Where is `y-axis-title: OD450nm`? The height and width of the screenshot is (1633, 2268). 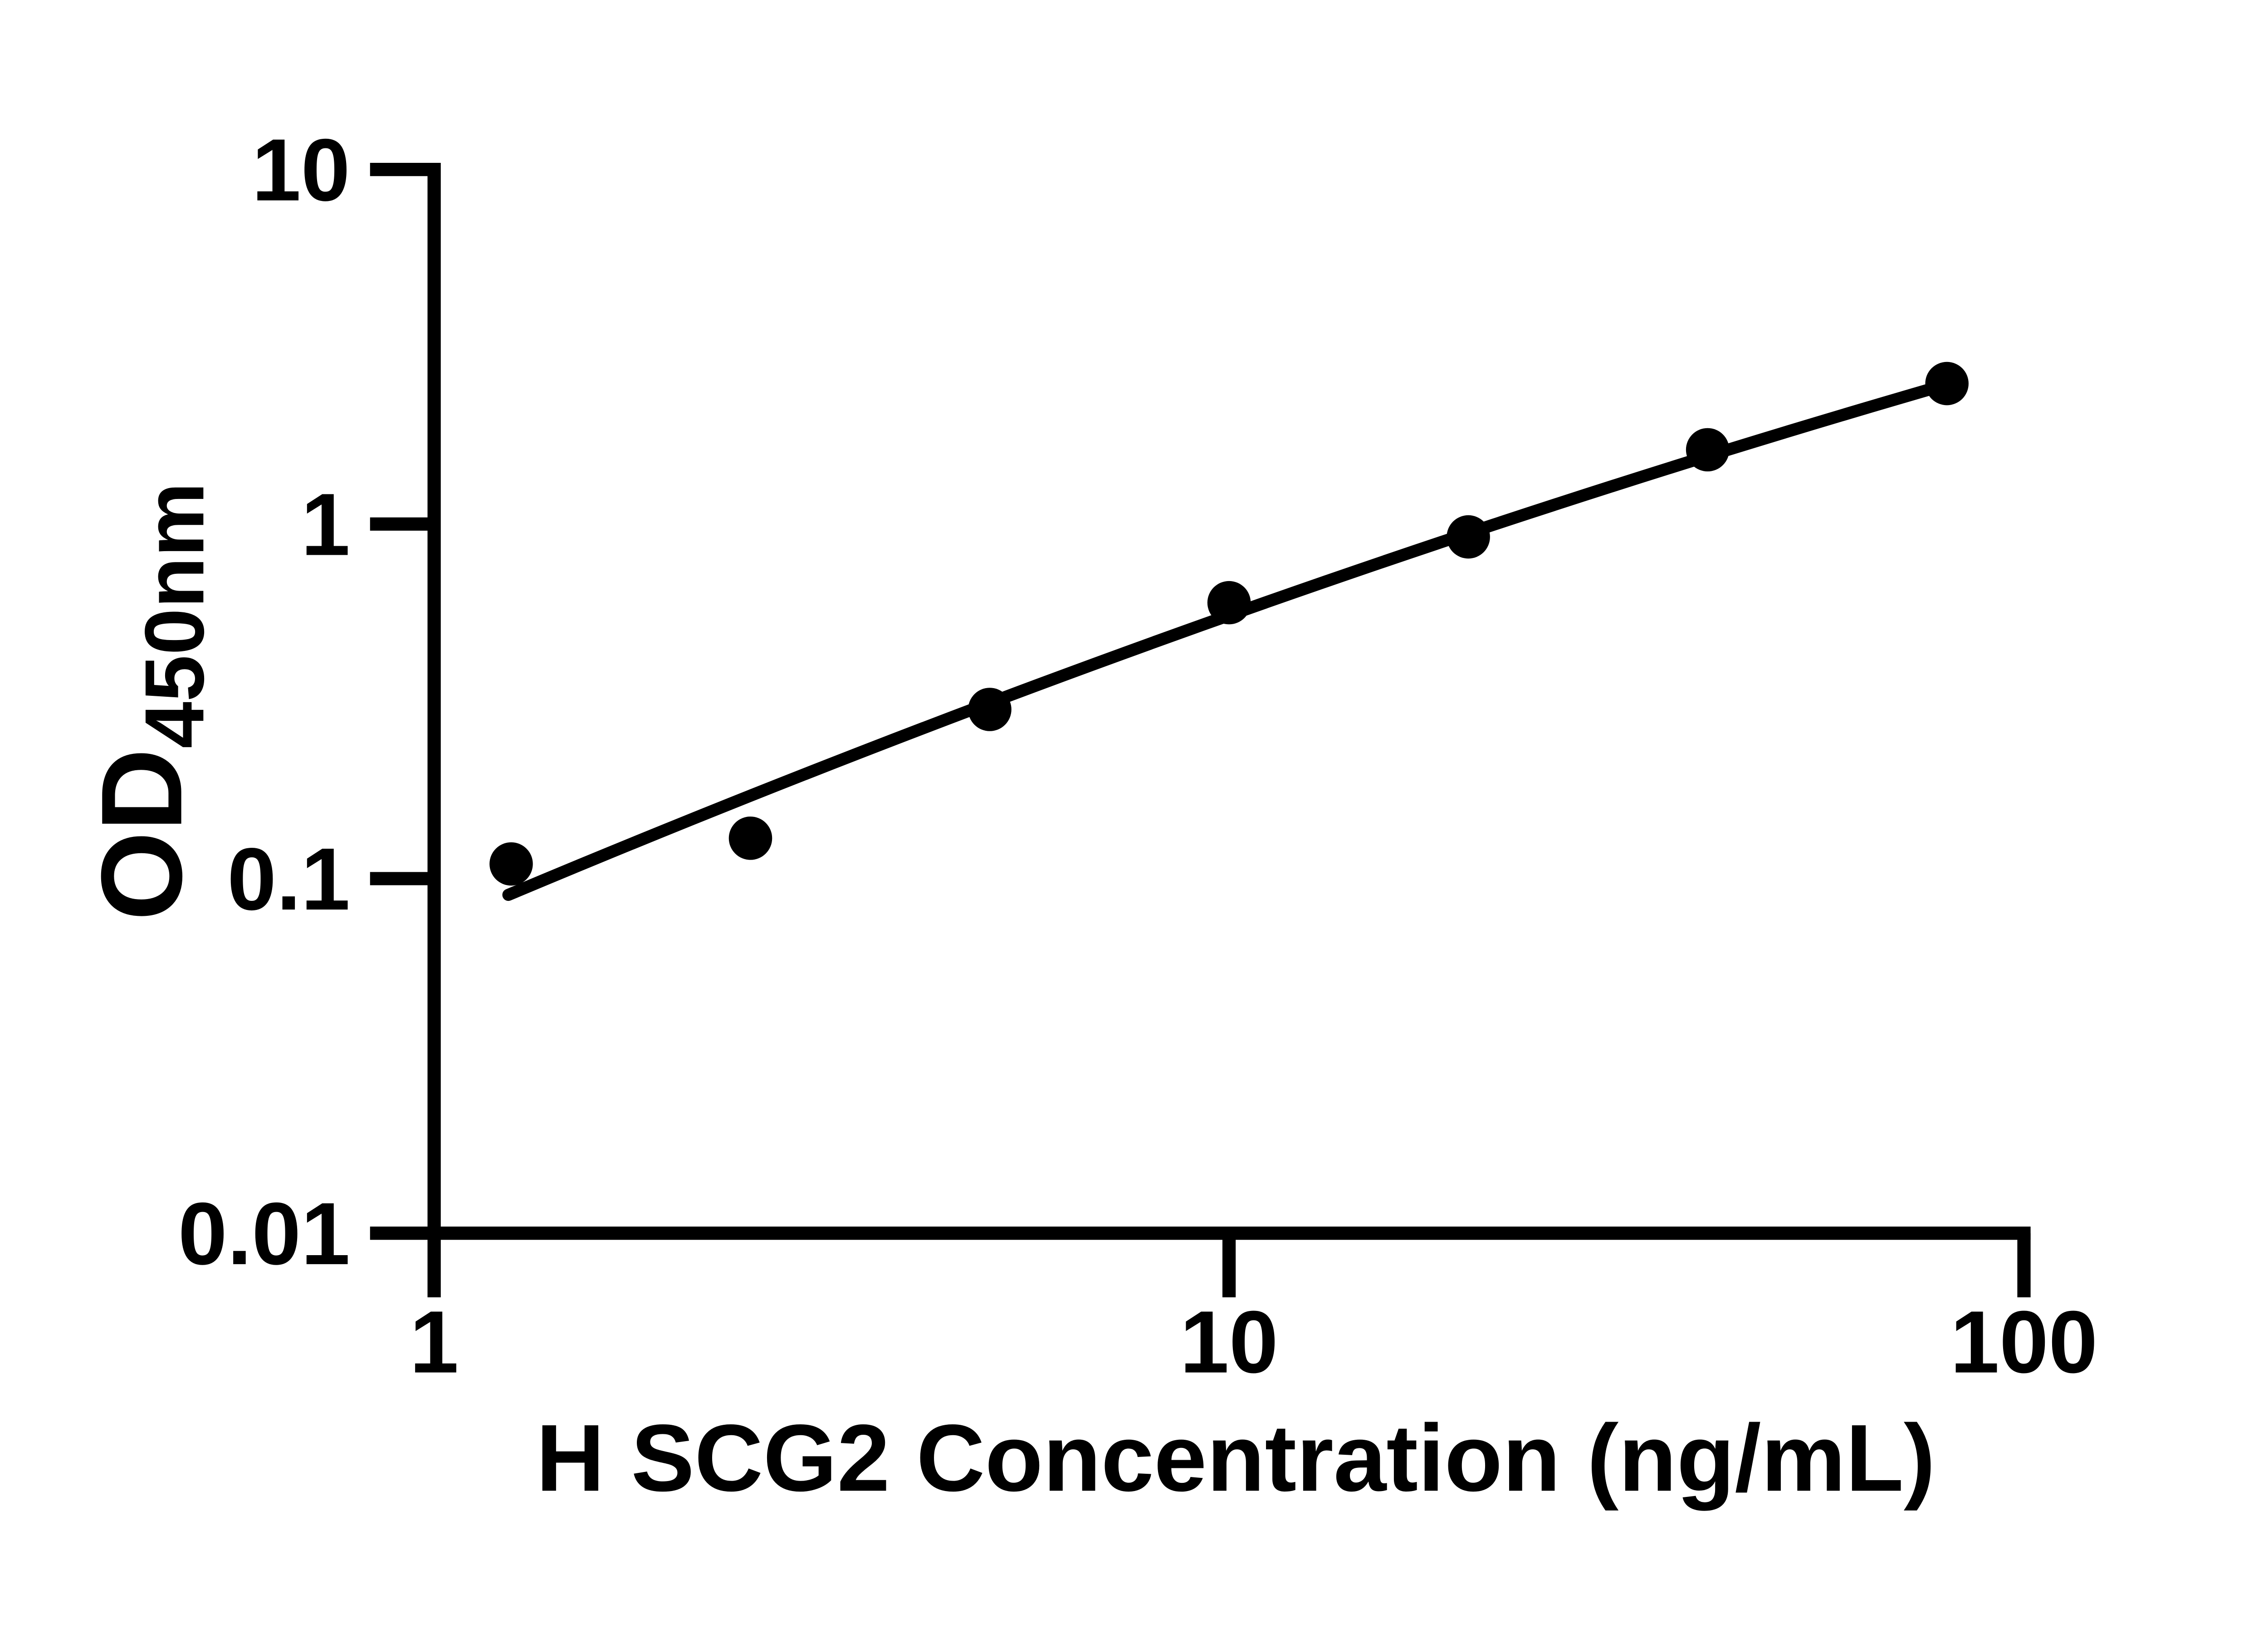 y-axis-title: OD450nm is located at coordinates (150, 701).